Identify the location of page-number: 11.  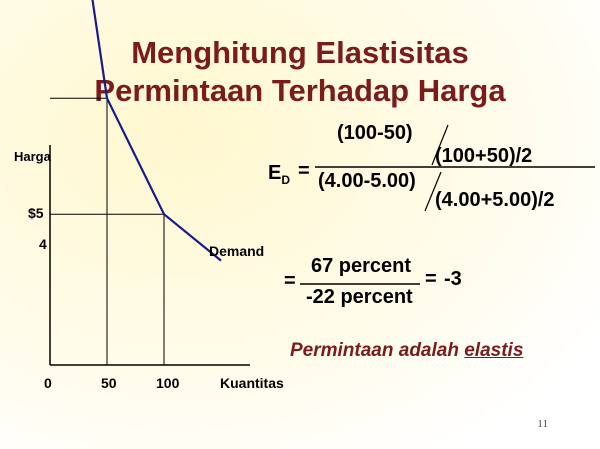
(542, 424).